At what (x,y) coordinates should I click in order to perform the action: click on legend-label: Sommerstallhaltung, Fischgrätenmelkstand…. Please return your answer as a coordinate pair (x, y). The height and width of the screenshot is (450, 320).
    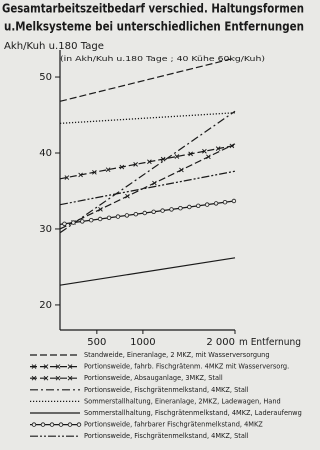
    Looking at the image, I should click on (193, 413).